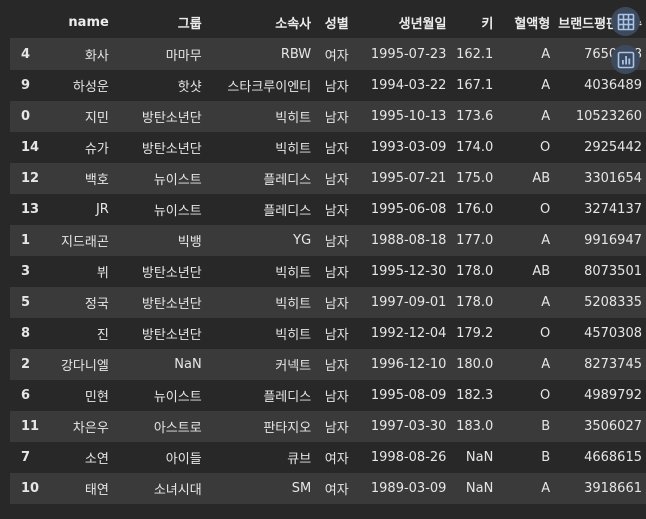 Image resolution: width=646 pixels, height=519 pixels. What do you see at coordinates (293, 366) in the screenshot?
I see `cell-agency: 커넥트` at bounding box center [293, 366].